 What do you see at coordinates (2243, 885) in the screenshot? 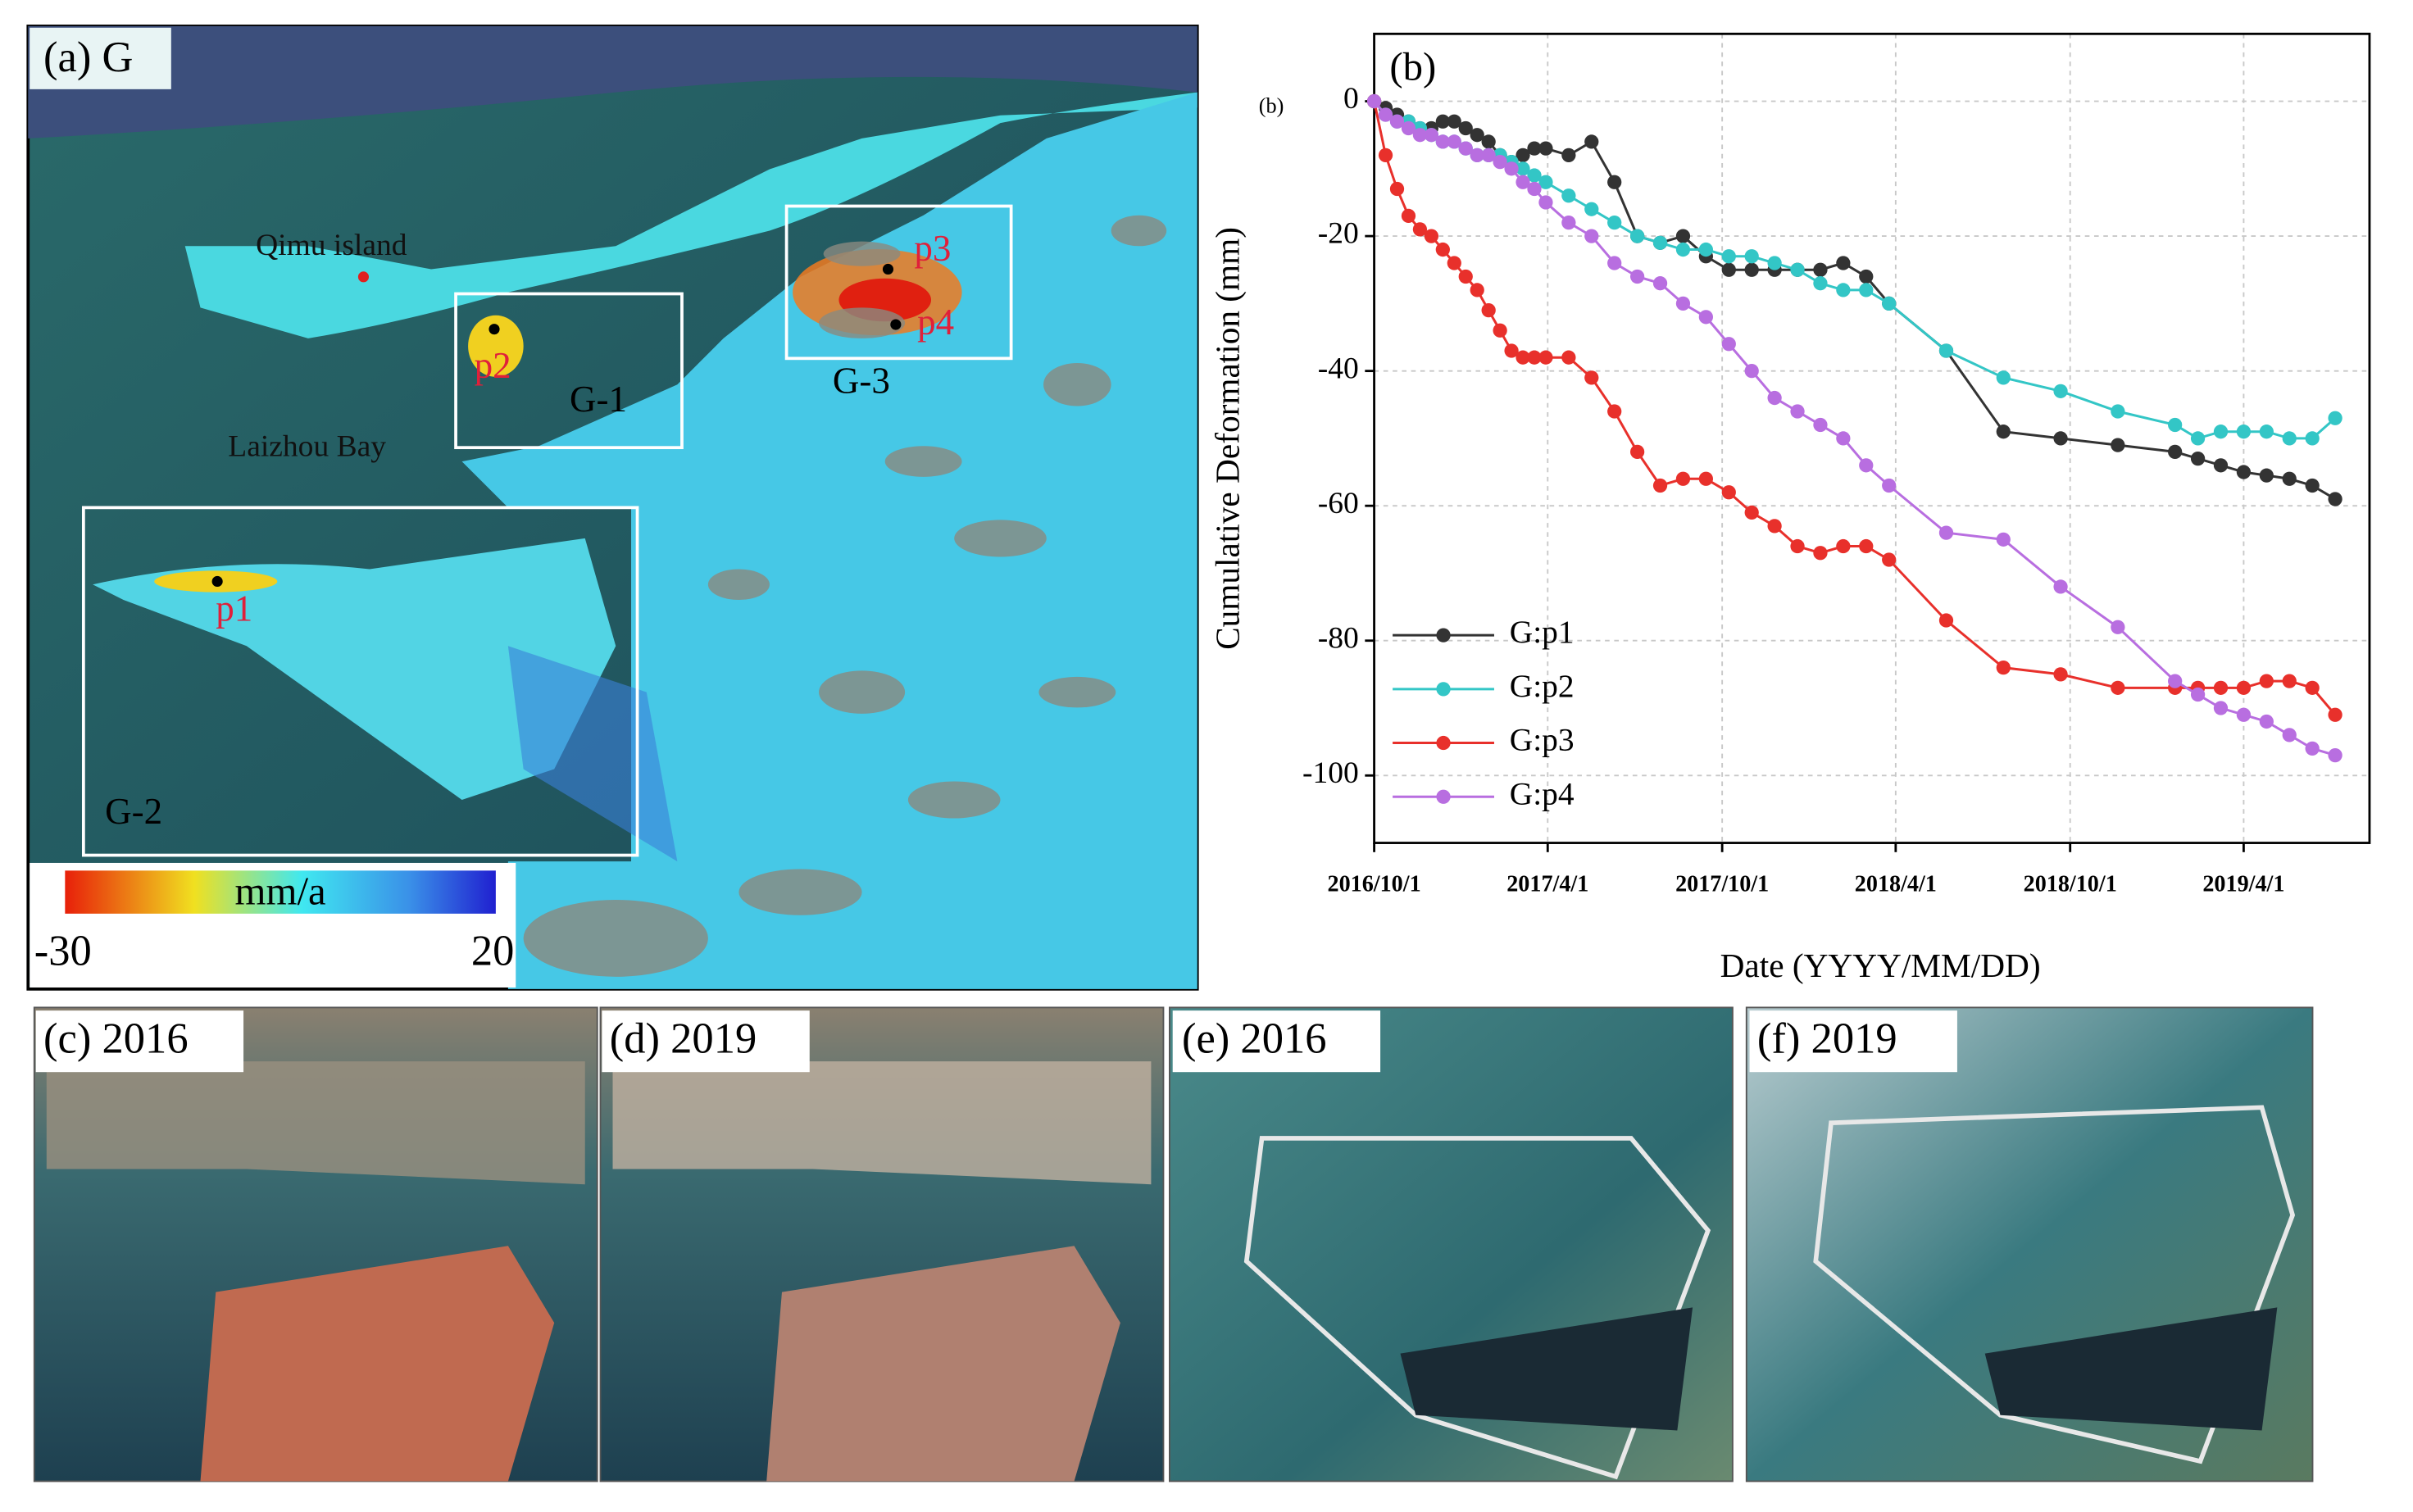
I see `x-tick-label: 2019/4/1` at bounding box center [2243, 885].